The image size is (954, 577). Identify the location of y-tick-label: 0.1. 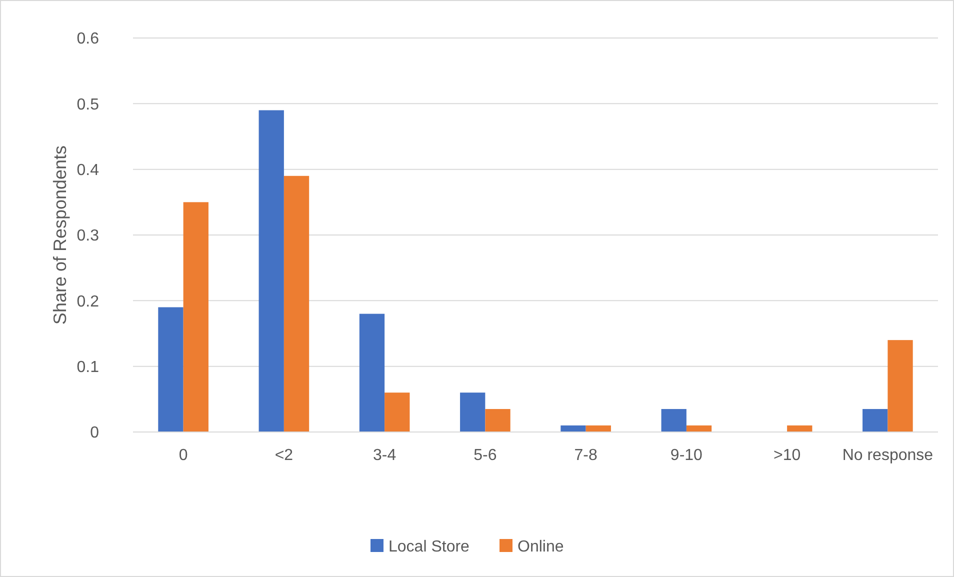
(88, 367).